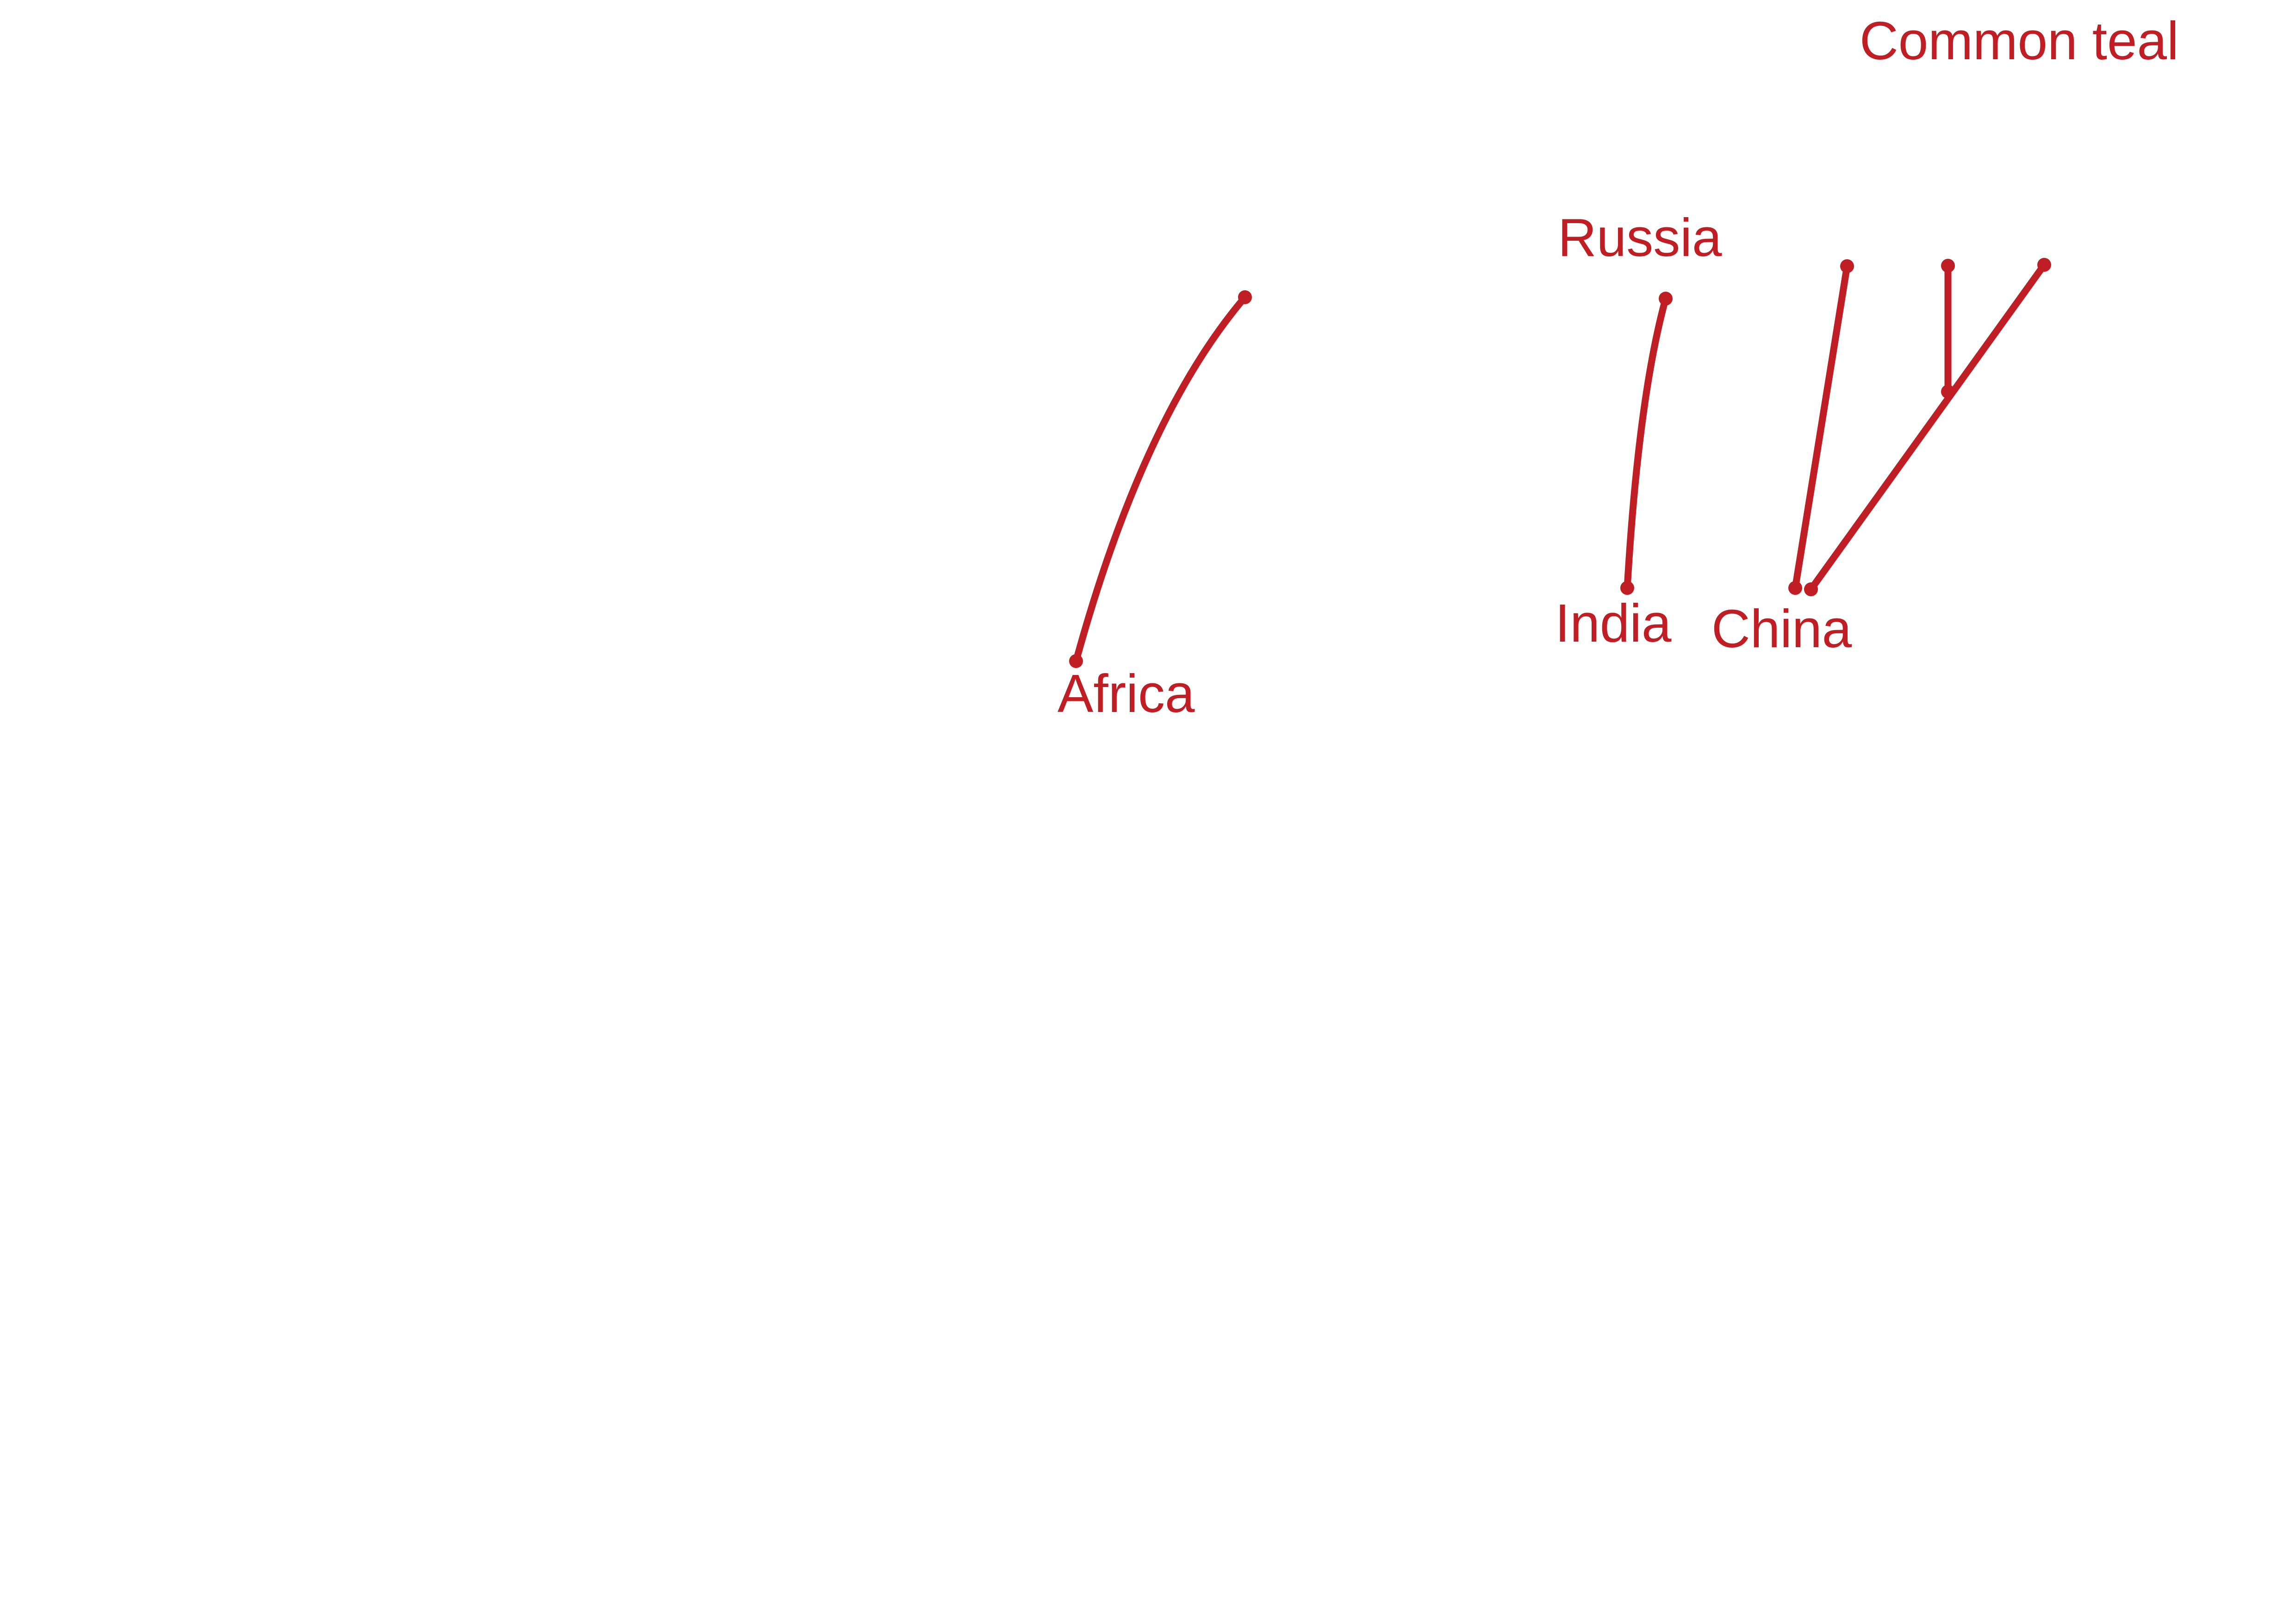 The image size is (2296, 1624). I want to click on route-russia-india, so click(1646, 443).